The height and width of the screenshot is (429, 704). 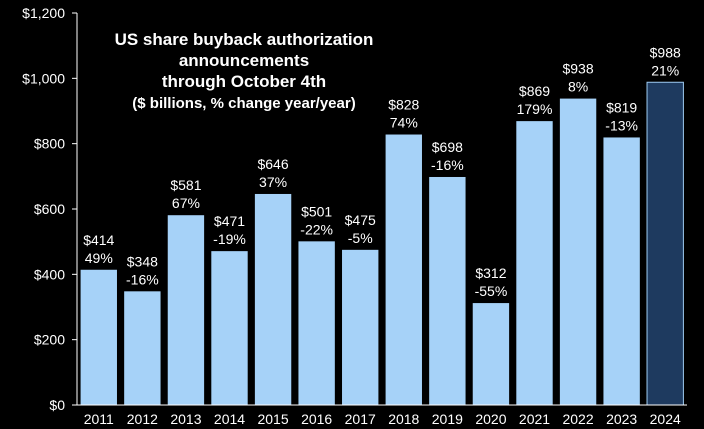 I want to click on value-label: $414, so click(x=98, y=240).